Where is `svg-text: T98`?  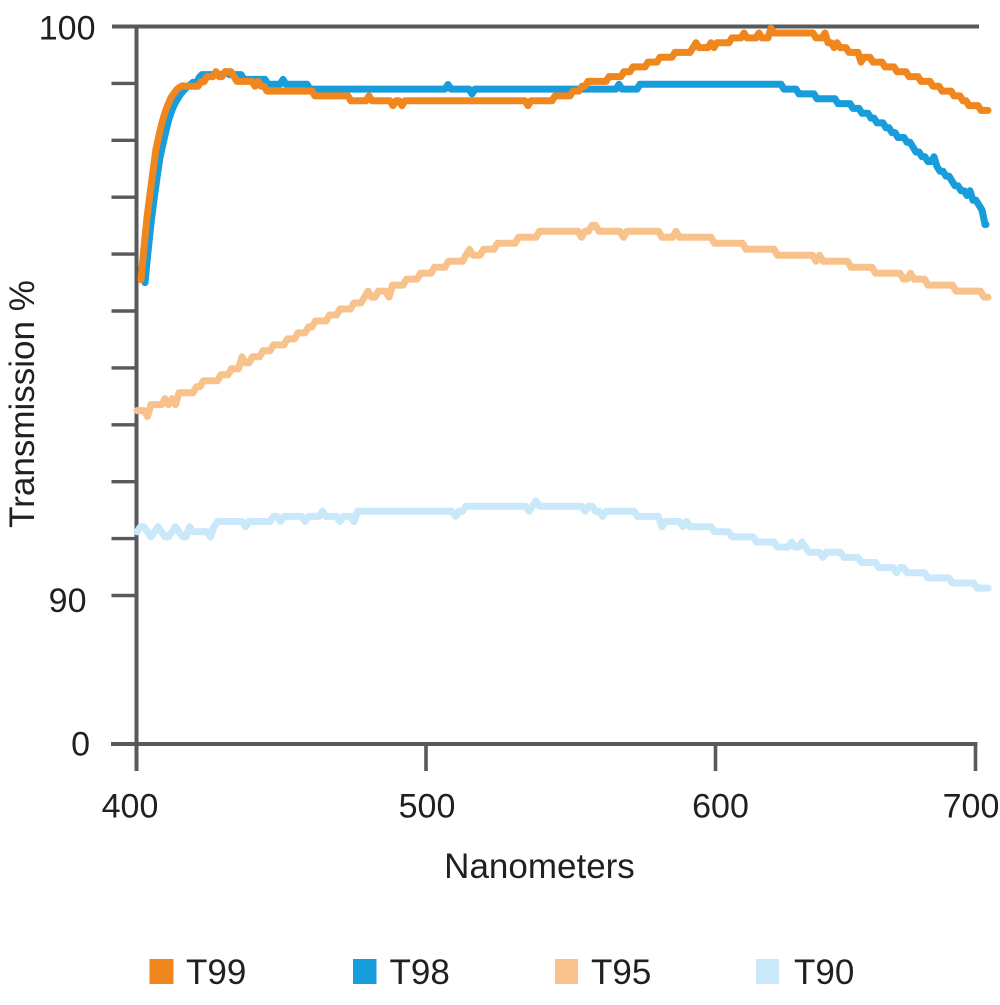
svg-text: T98 is located at coordinates (420, 972).